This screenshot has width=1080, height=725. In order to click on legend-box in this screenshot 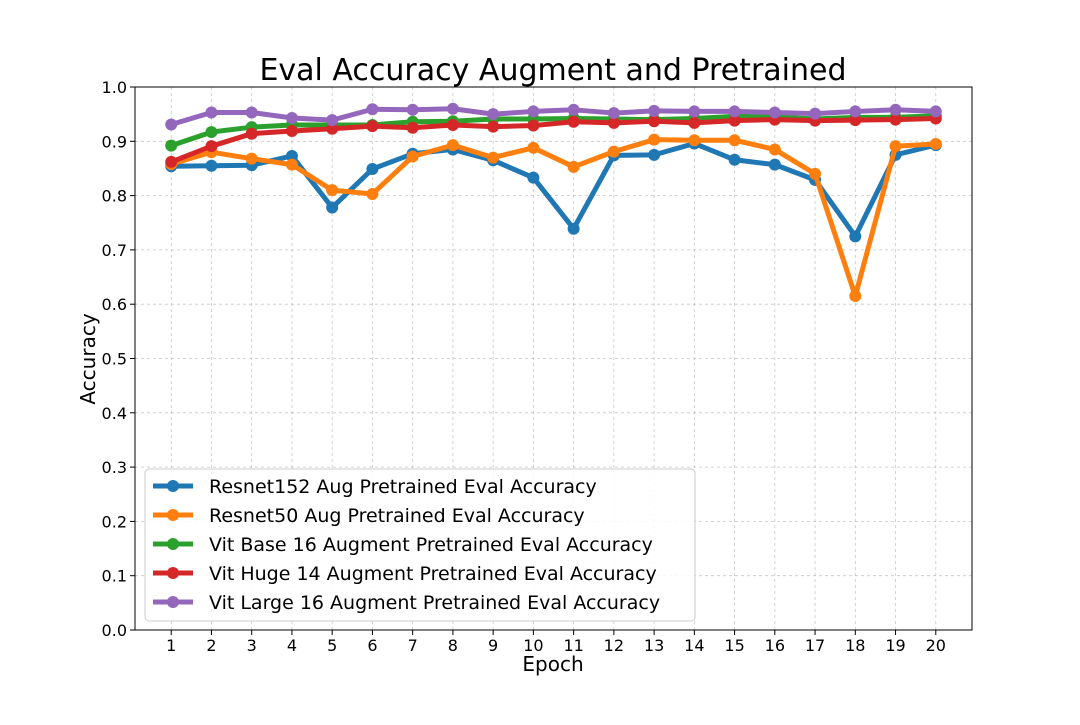, I will do `click(420, 545)`.